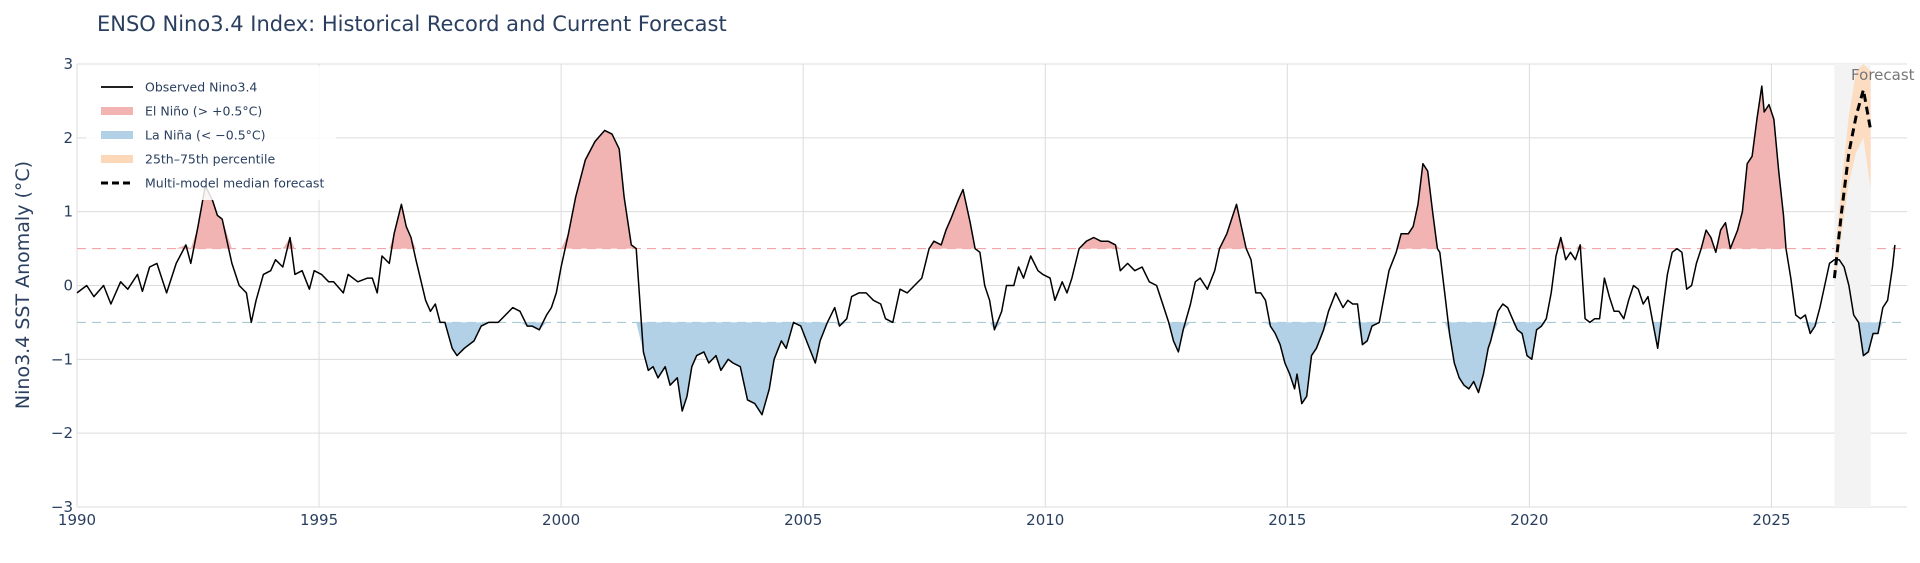 The image size is (1920, 563). What do you see at coordinates (68, 64) in the screenshot?
I see `y-tick-label: 3` at bounding box center [68, 64].